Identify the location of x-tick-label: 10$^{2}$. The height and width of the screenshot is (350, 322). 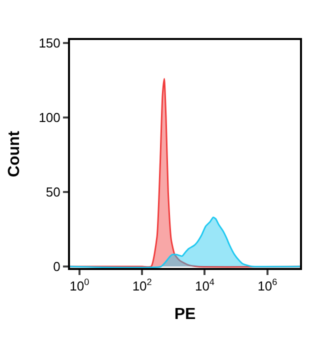
(142, 285).